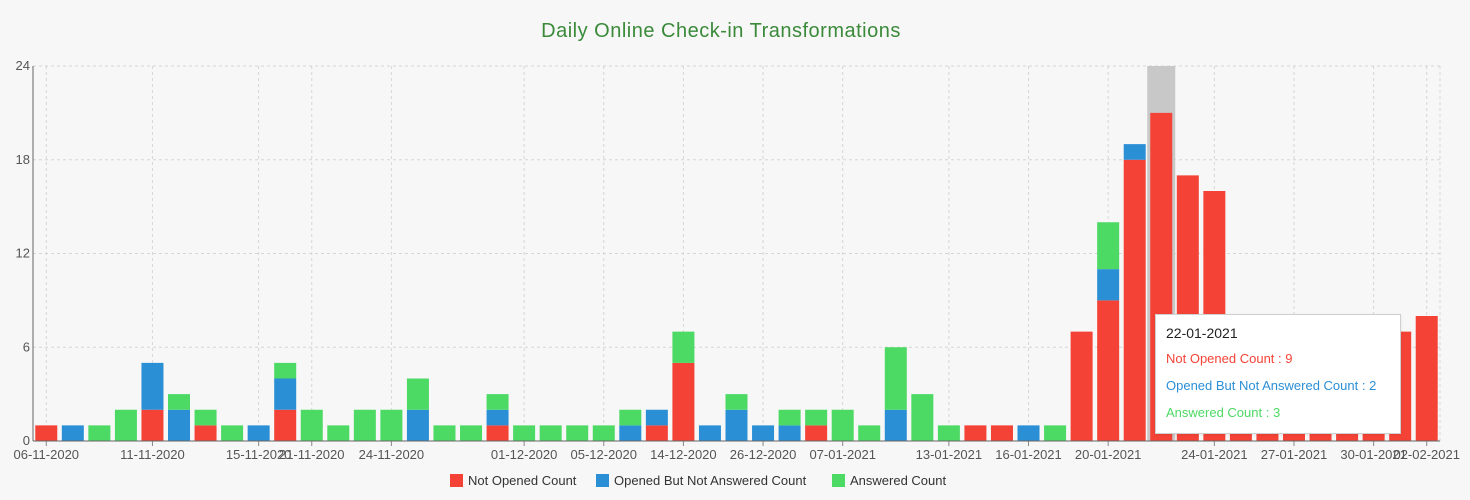 This screenshot has height=500, width=1470. What do you see at coordinates (1426, 454) in the screenshot?
I see `x-tick-label: 02-02-2021` at bounding box center [1426, 454].